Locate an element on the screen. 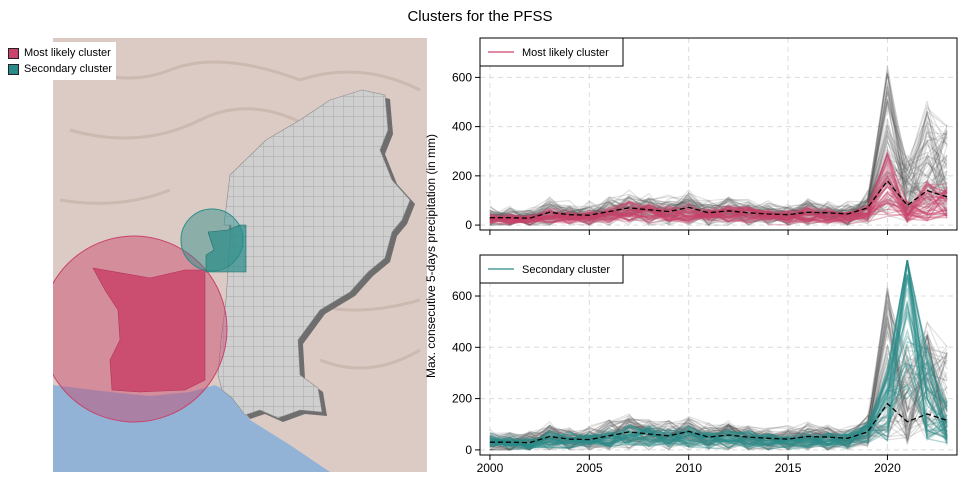 Image resolution: width=960 pixels, height=480 pixels. most-likely-cluster-cells is located at coordinates (149, 330).